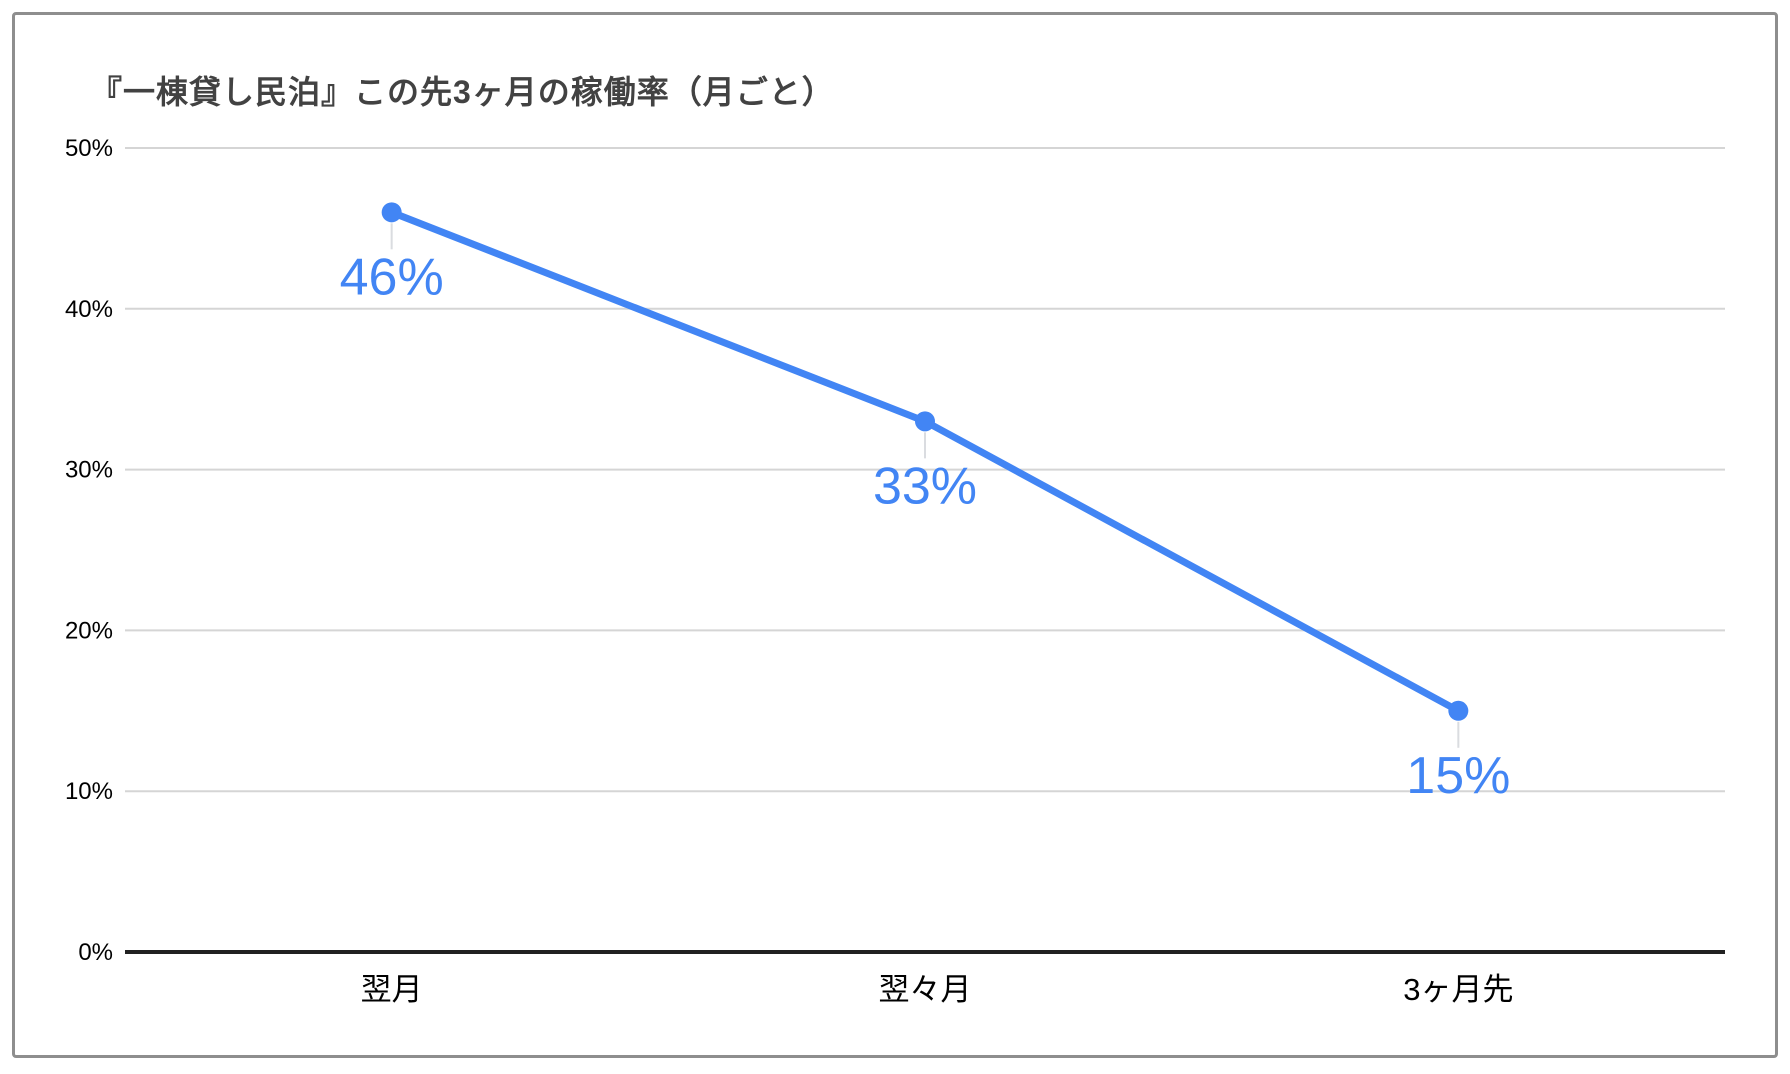 The height and width of the screenshot is (1074, 1790). Describe the element at coordinates (89, 630) in the screenshot. I see `y-tick-label: 20%` at that location.